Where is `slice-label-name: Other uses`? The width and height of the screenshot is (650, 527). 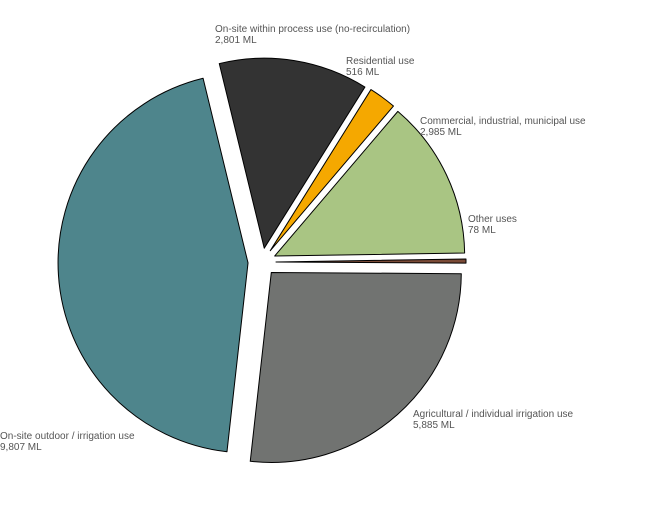 slice-label-name: Other uses is located at coordinates (492, 219).